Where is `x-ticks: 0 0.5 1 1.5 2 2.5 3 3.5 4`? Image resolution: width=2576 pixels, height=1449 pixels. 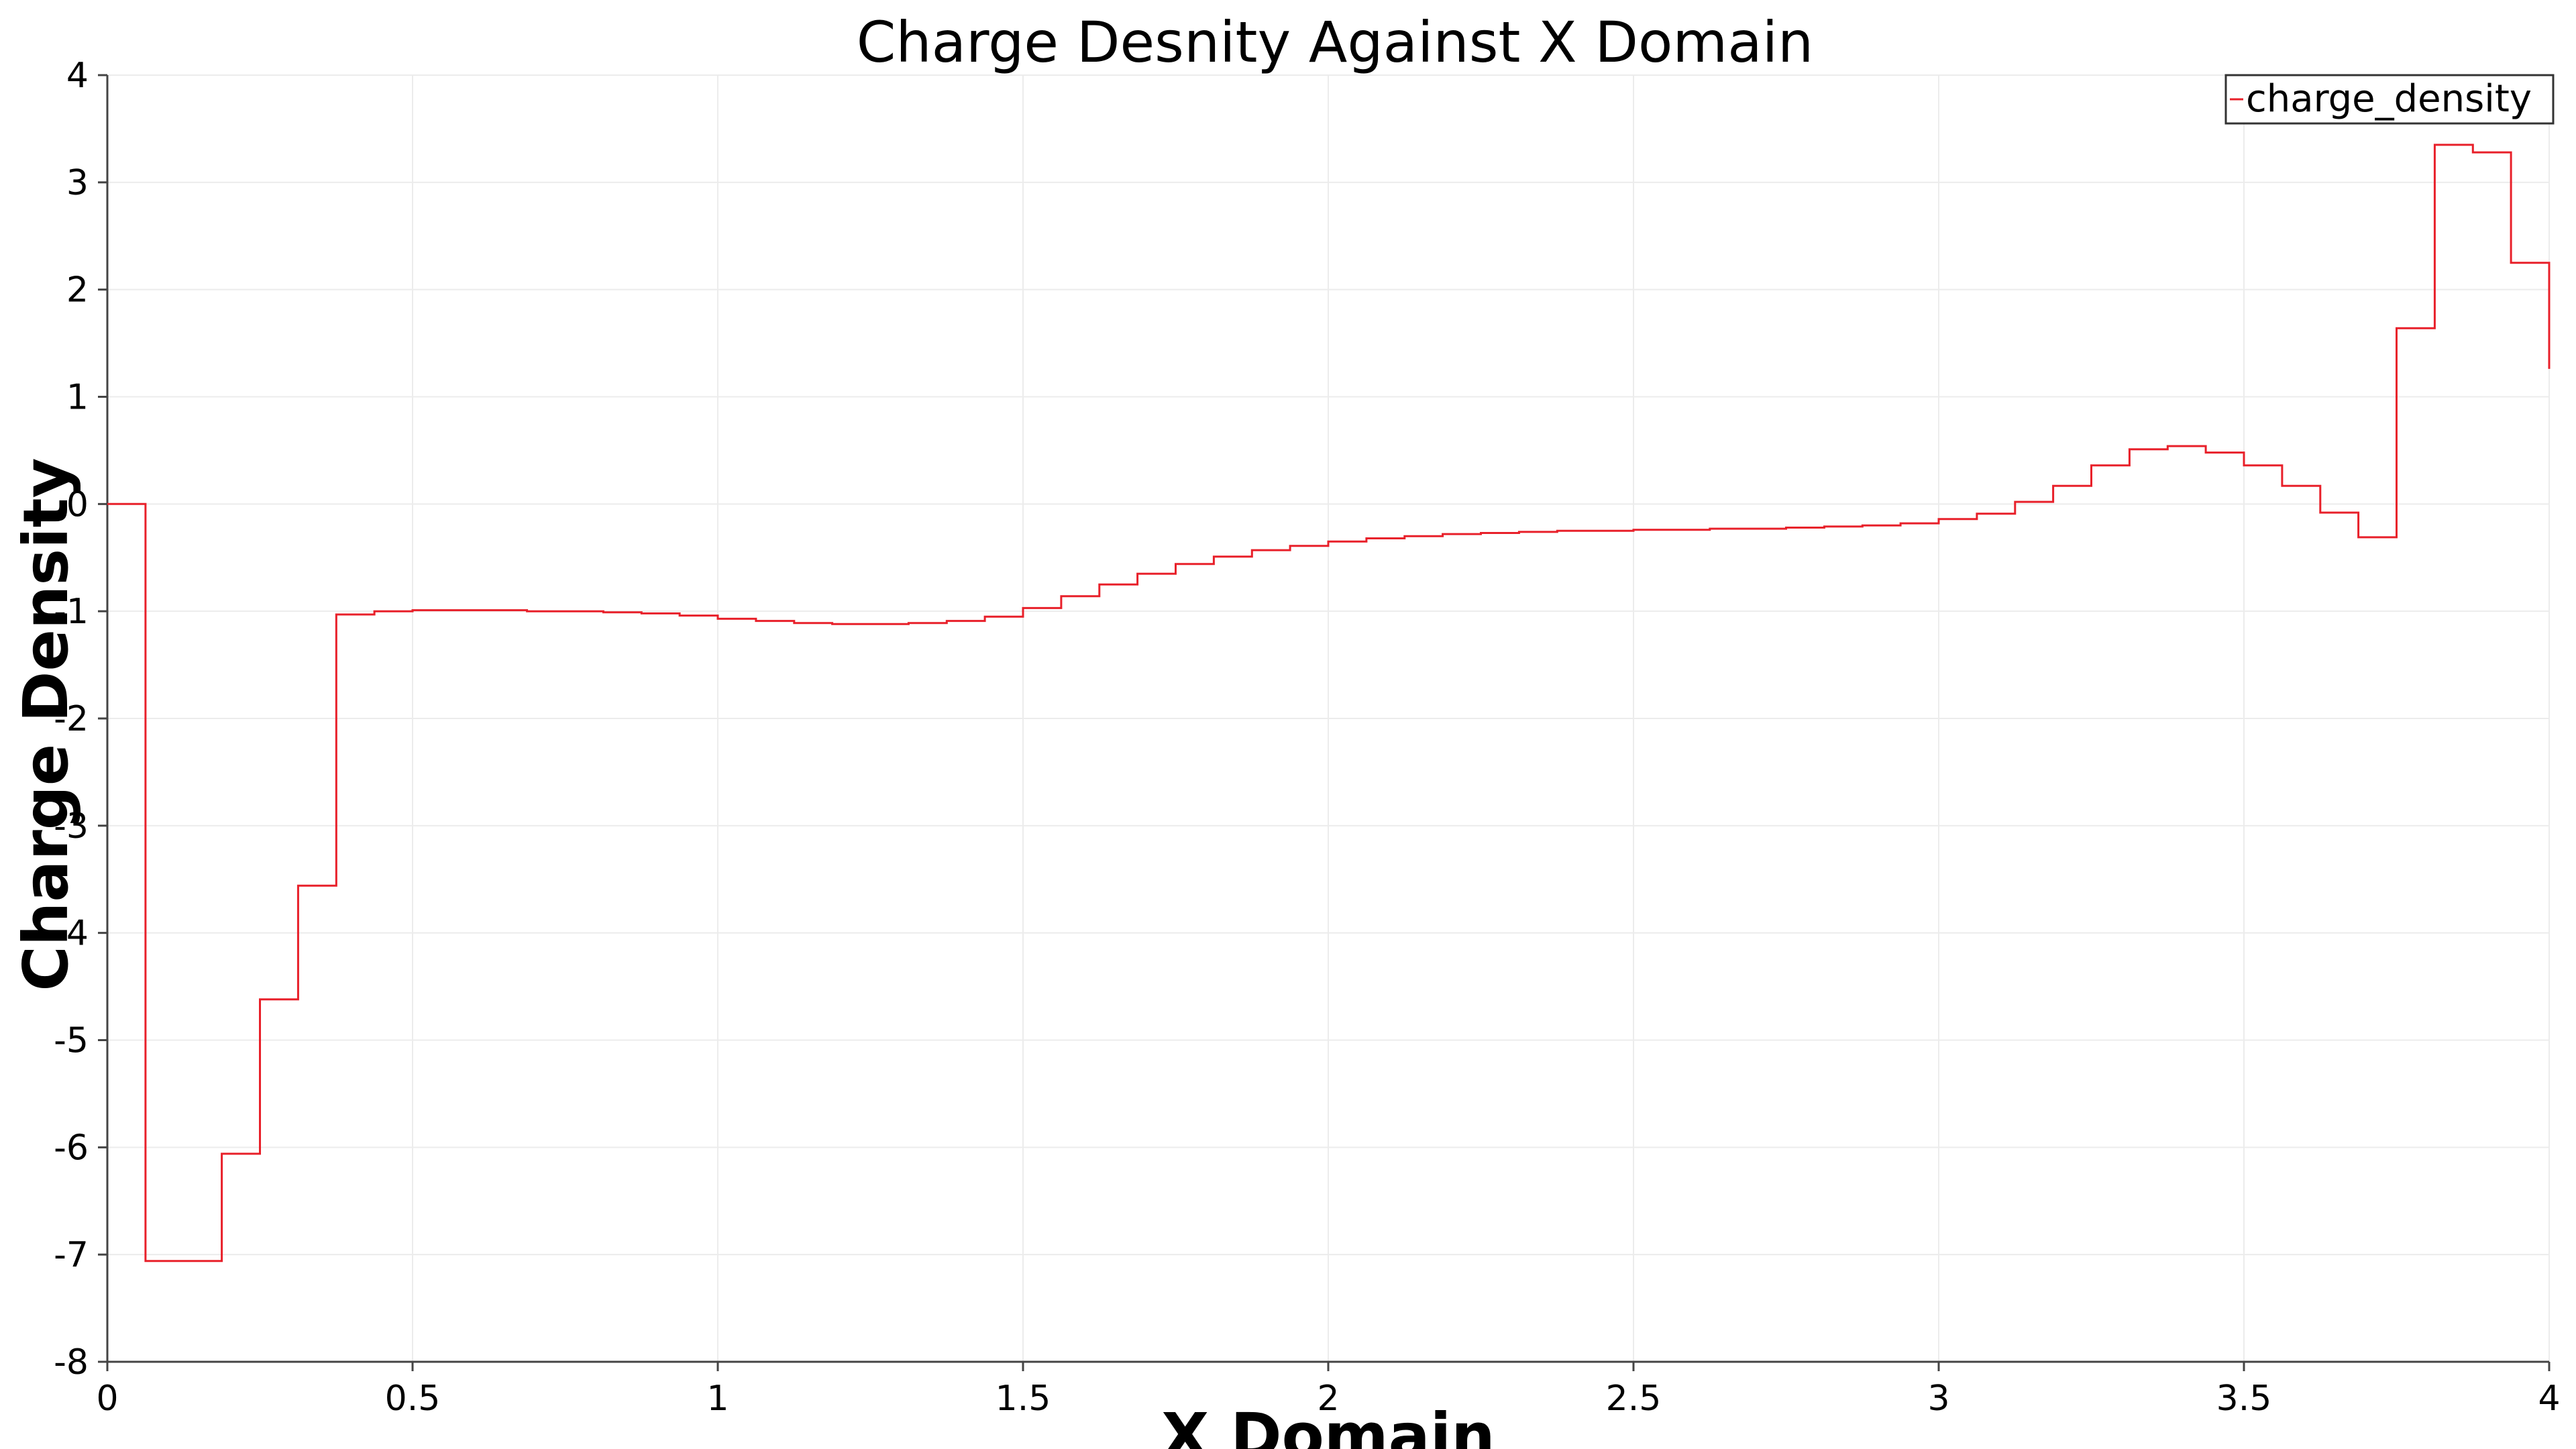 x-ticks: 0 0.5 1 1.5 2 2.5 3 3.5 4 is located at coordinates (1328, 1390).